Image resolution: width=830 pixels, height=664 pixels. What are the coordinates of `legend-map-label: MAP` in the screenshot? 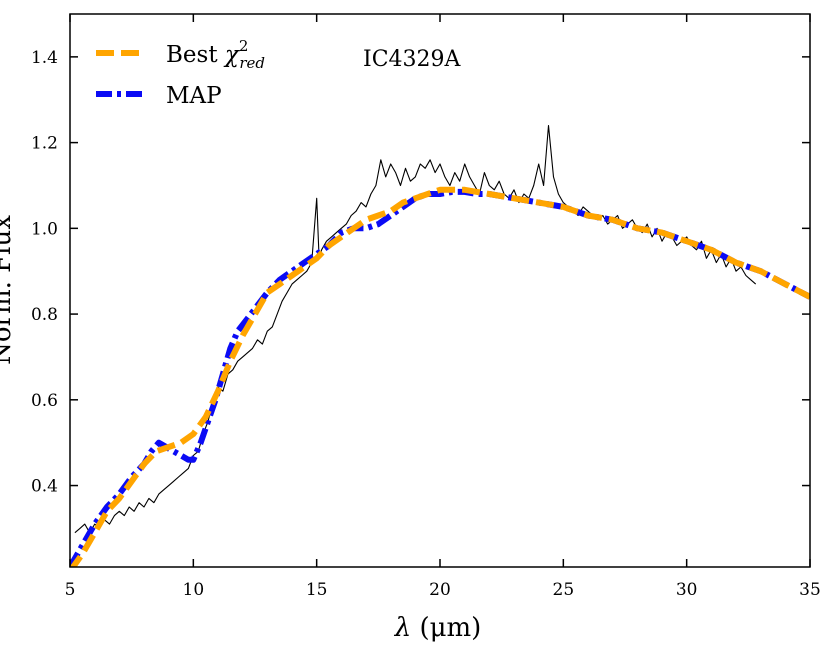 It's located at (194, 96).